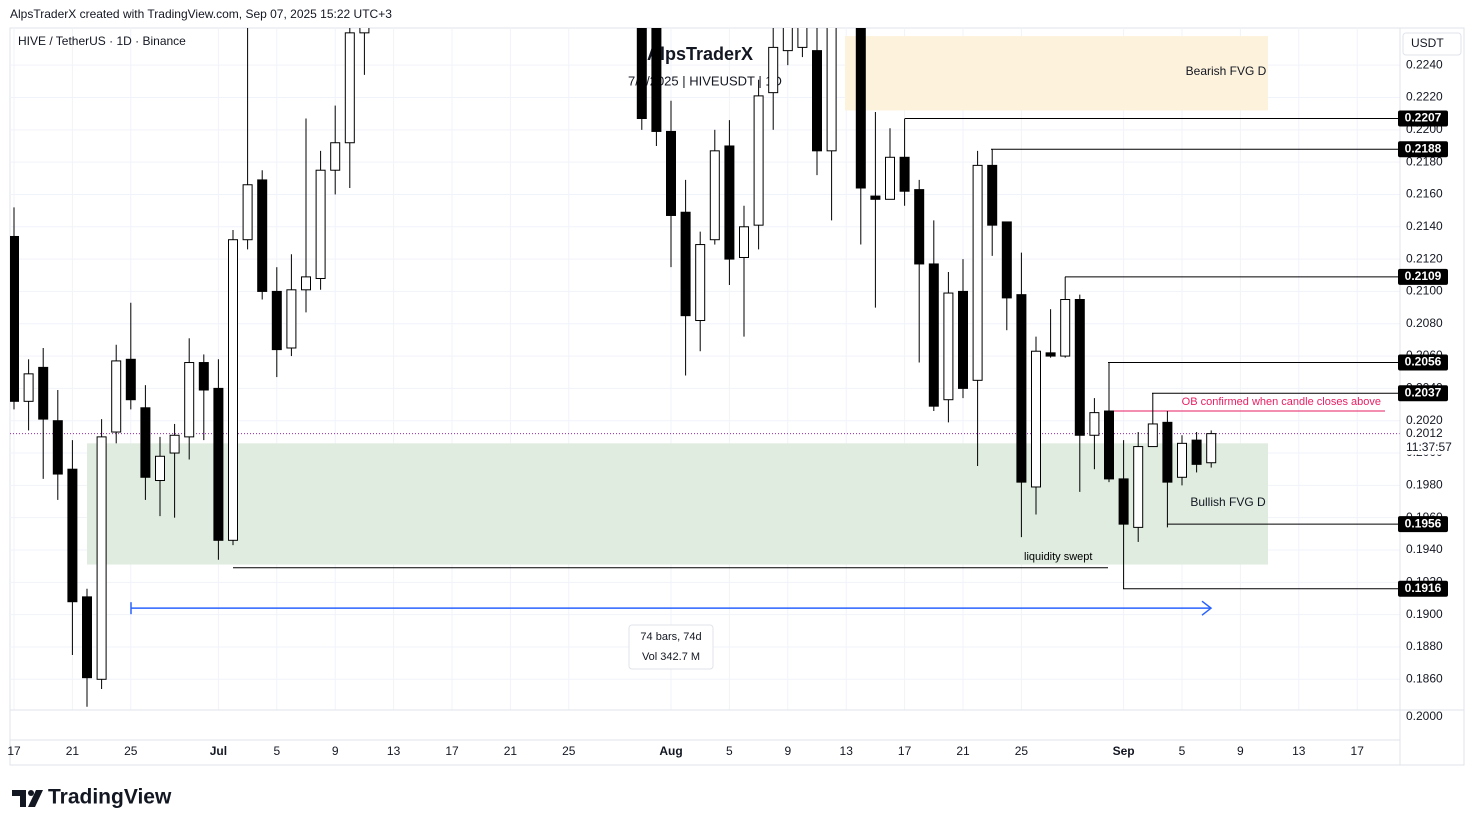 This screenshot has width=1474, height=827. I want to click on y-tick-label: 0.2220, so click(1424, 97).